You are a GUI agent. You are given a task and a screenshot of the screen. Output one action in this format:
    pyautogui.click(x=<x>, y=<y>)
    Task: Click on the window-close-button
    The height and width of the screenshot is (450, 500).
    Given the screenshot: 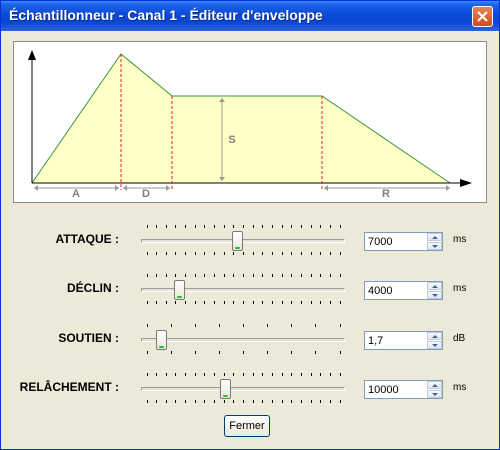 What is the action you would take?
    pyautogui.click(x=482, y=16)
    